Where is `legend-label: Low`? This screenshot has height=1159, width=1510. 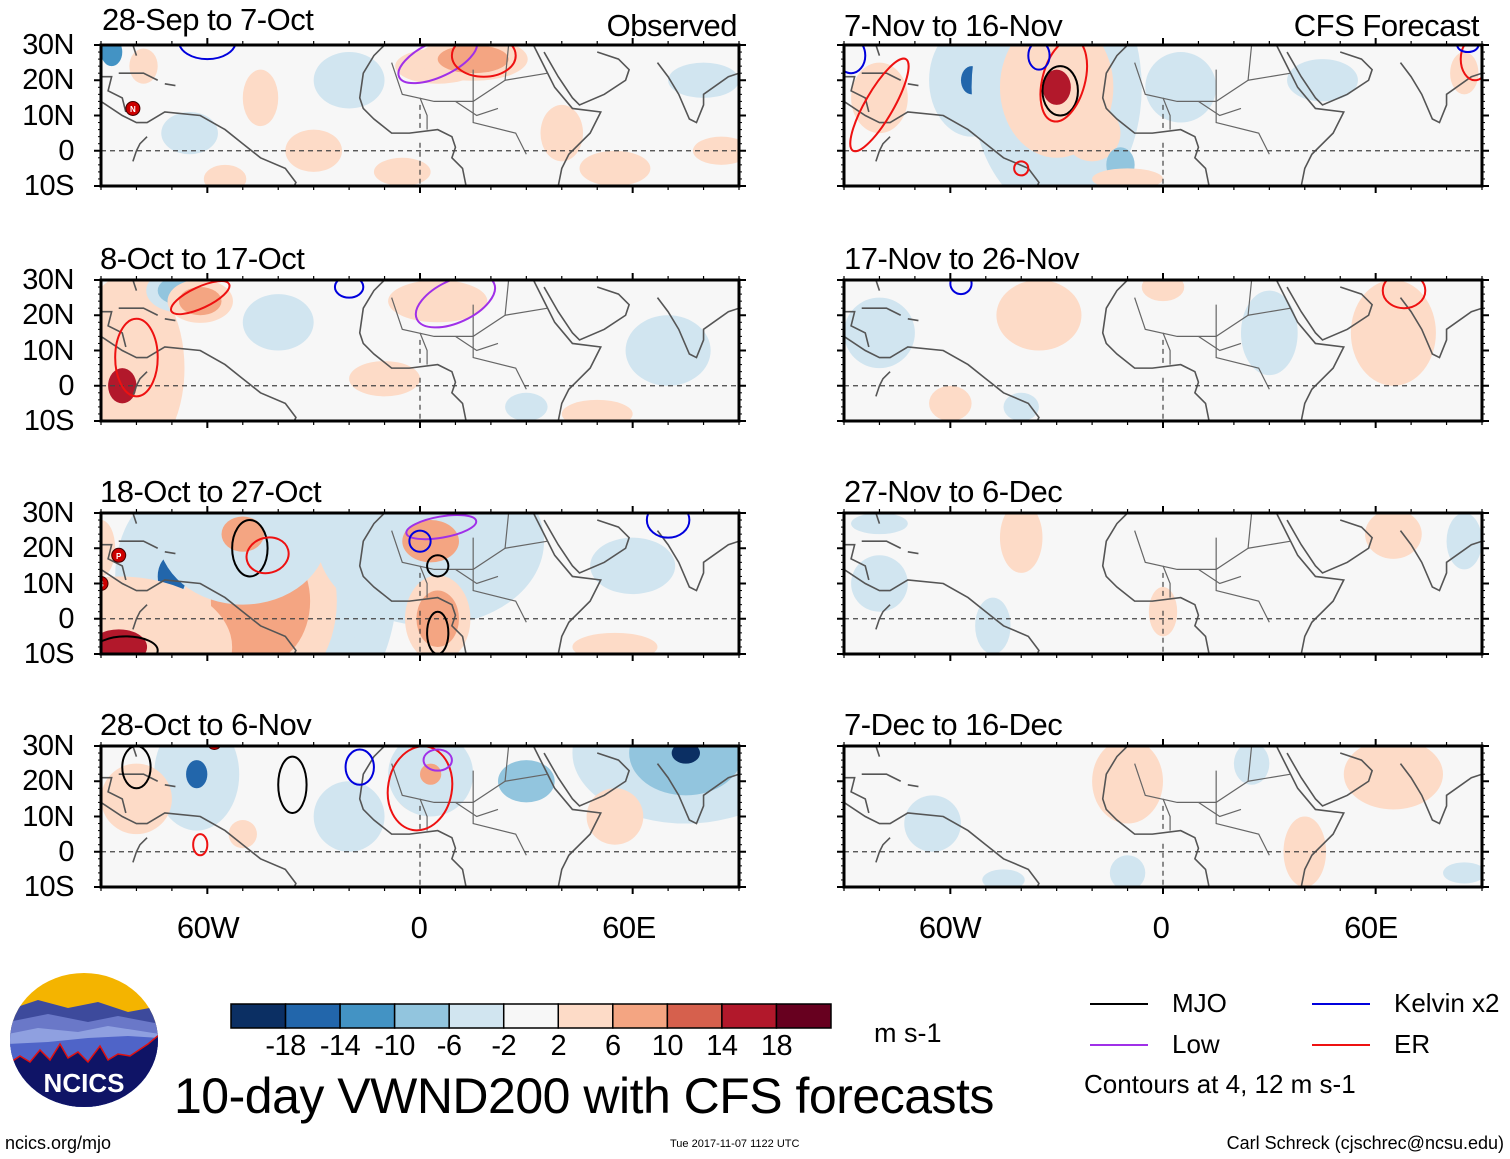 legend-label: Low is located at coordinates (1196, 1044).